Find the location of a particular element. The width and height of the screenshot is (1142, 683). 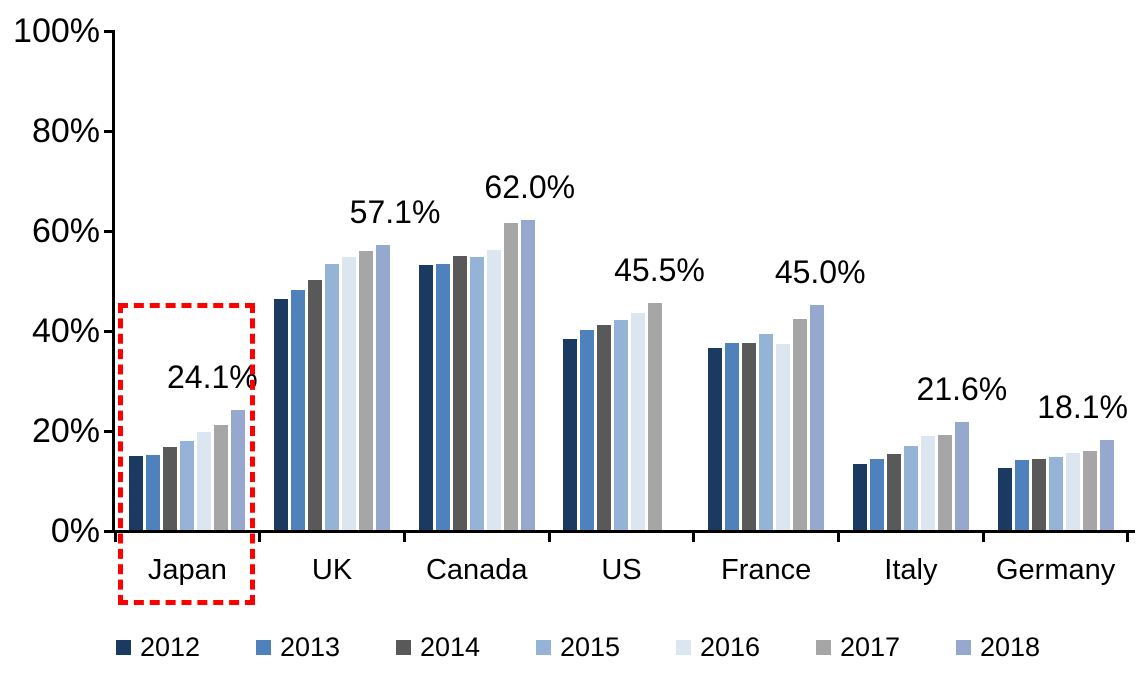

bar-2017-france is located at coordinates (800, 424).